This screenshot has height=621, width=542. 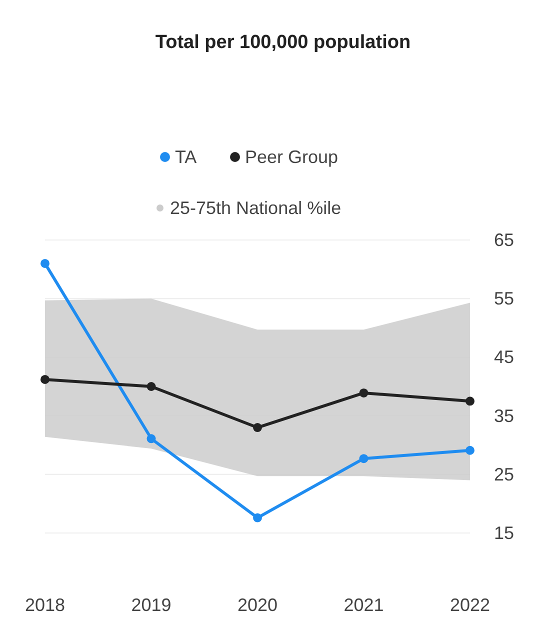 I want to click on legend-label: Peer Group, so click(x=291, y=157).